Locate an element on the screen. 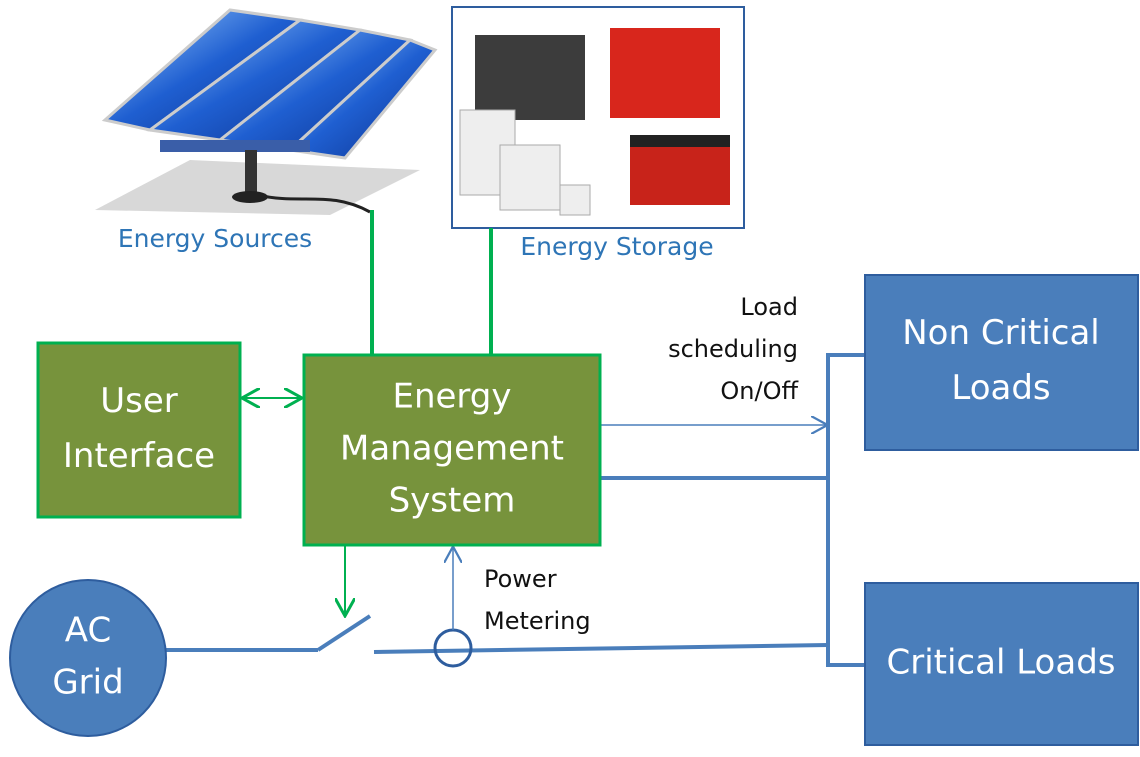  critical-box is located at coordinates (1001, 664).